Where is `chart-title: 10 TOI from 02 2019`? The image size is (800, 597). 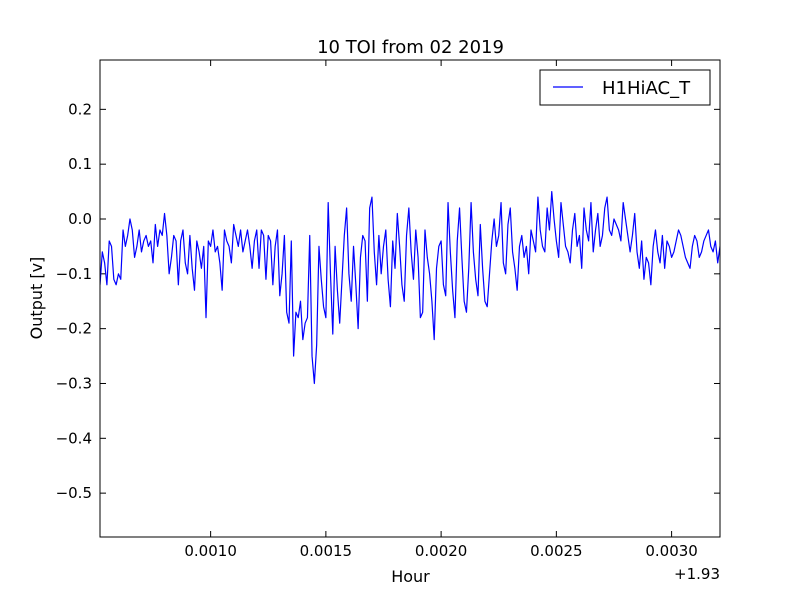 chart-title: 10 TOI from 02 2019 is located at coordinates (410, 47).